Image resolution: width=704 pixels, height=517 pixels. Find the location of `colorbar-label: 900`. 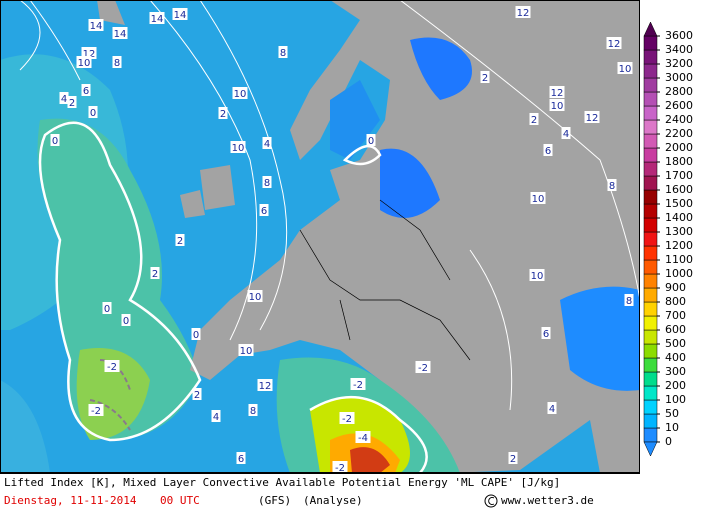

colorbar-label: 900 is located at coordinates (675, 287).